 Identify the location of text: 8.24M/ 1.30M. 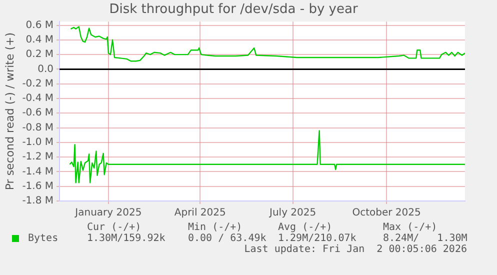
(425, 238).